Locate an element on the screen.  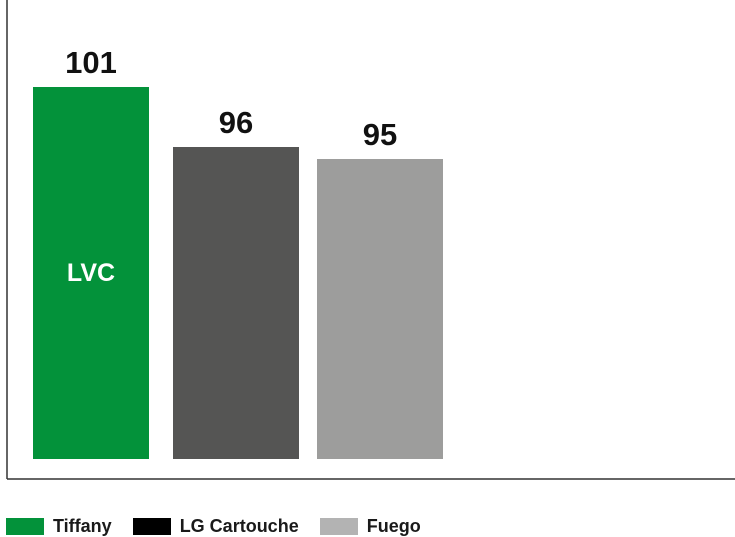
legend-swatch-lg-cartouche is located at coordinates (151, 526).